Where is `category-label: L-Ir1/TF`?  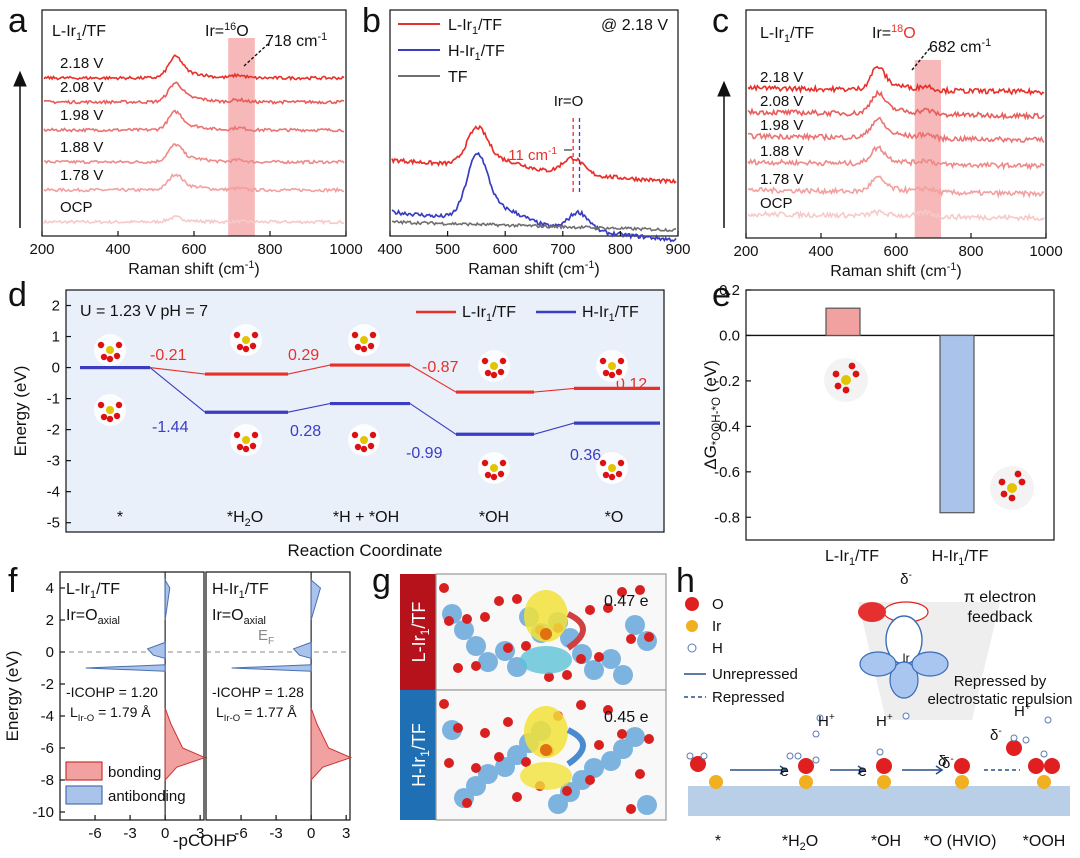 category-label: L-Ir1/TF is located at coordinates (852, 558).